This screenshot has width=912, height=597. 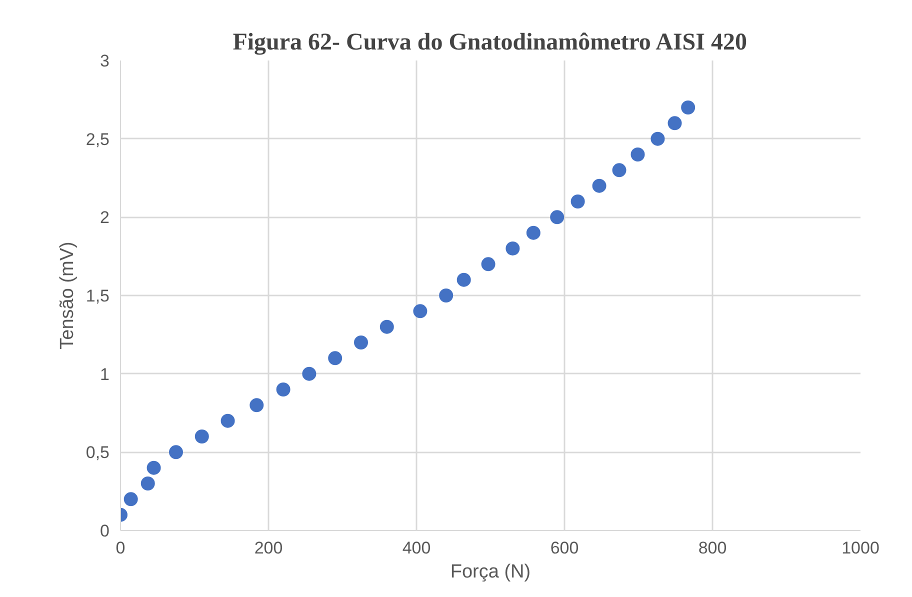 What do you see at coordinates (98, 139) in the screenshot?
I see `y-tick-label: 2,5` at bounding box center [98, 139].